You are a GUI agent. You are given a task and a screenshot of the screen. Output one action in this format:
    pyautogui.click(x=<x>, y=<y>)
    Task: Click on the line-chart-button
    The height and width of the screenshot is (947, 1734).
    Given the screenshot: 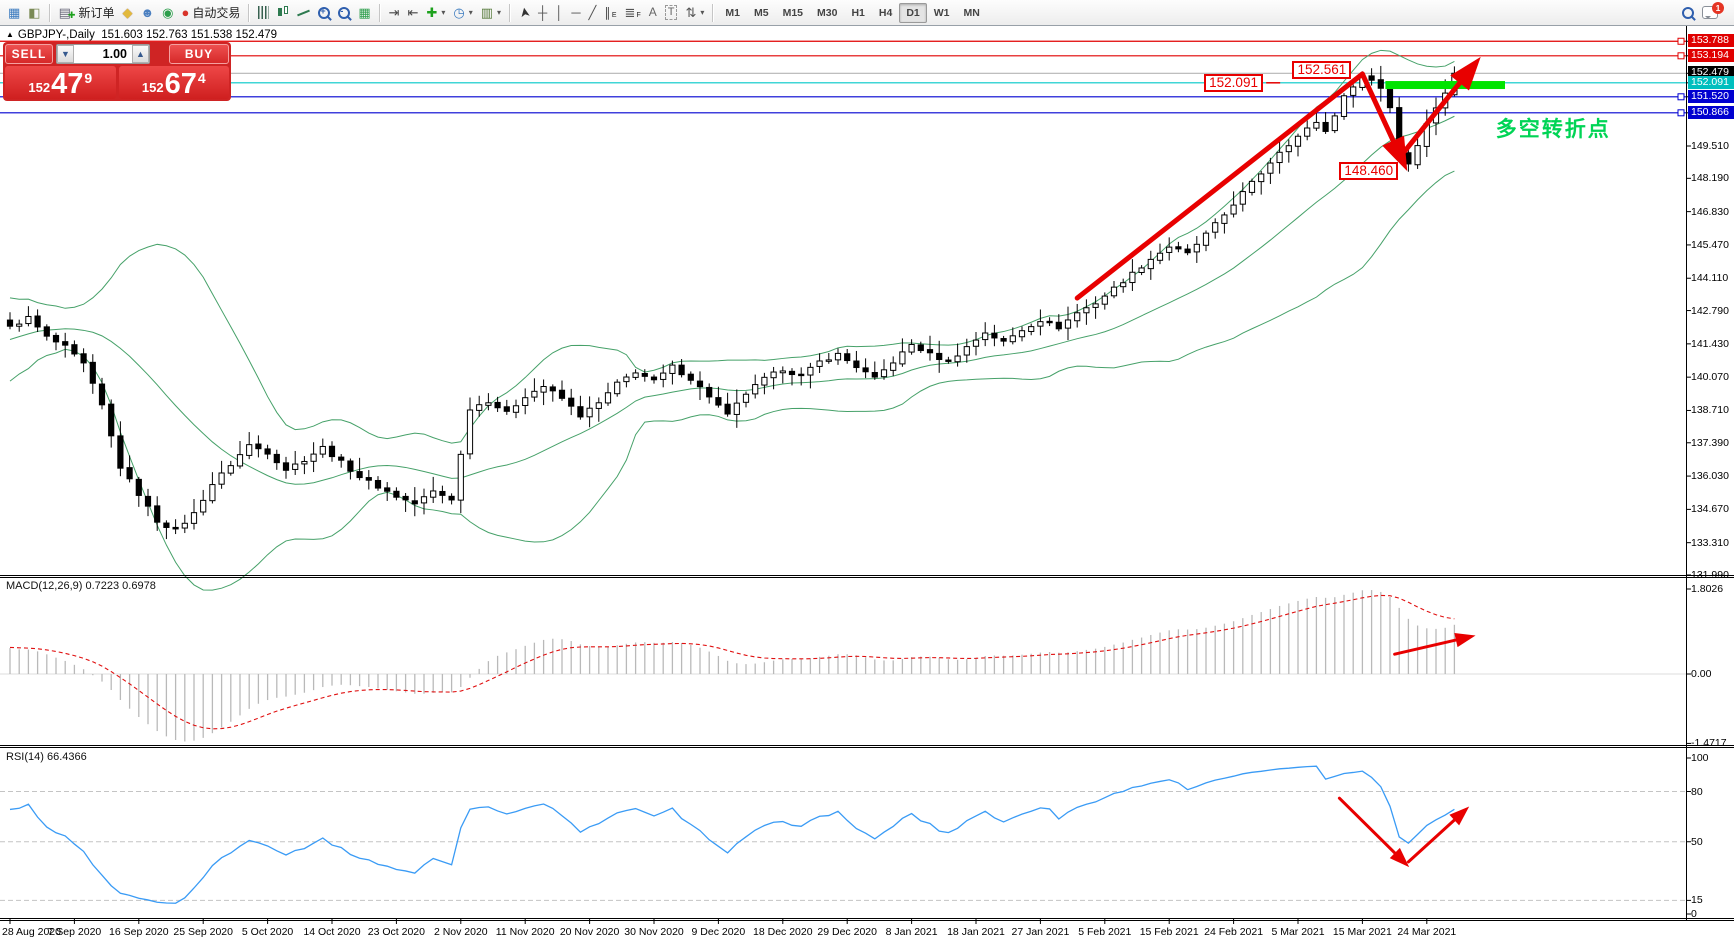 What is the action you would take?
    pyautogui.click(x=303, y=13)
    